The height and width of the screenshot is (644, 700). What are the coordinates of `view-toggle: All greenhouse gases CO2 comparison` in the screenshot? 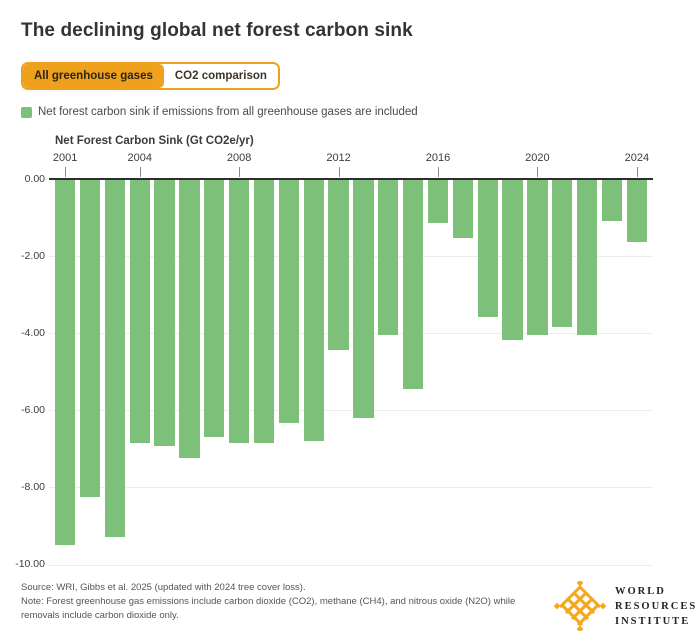 It's located at (150, 76).